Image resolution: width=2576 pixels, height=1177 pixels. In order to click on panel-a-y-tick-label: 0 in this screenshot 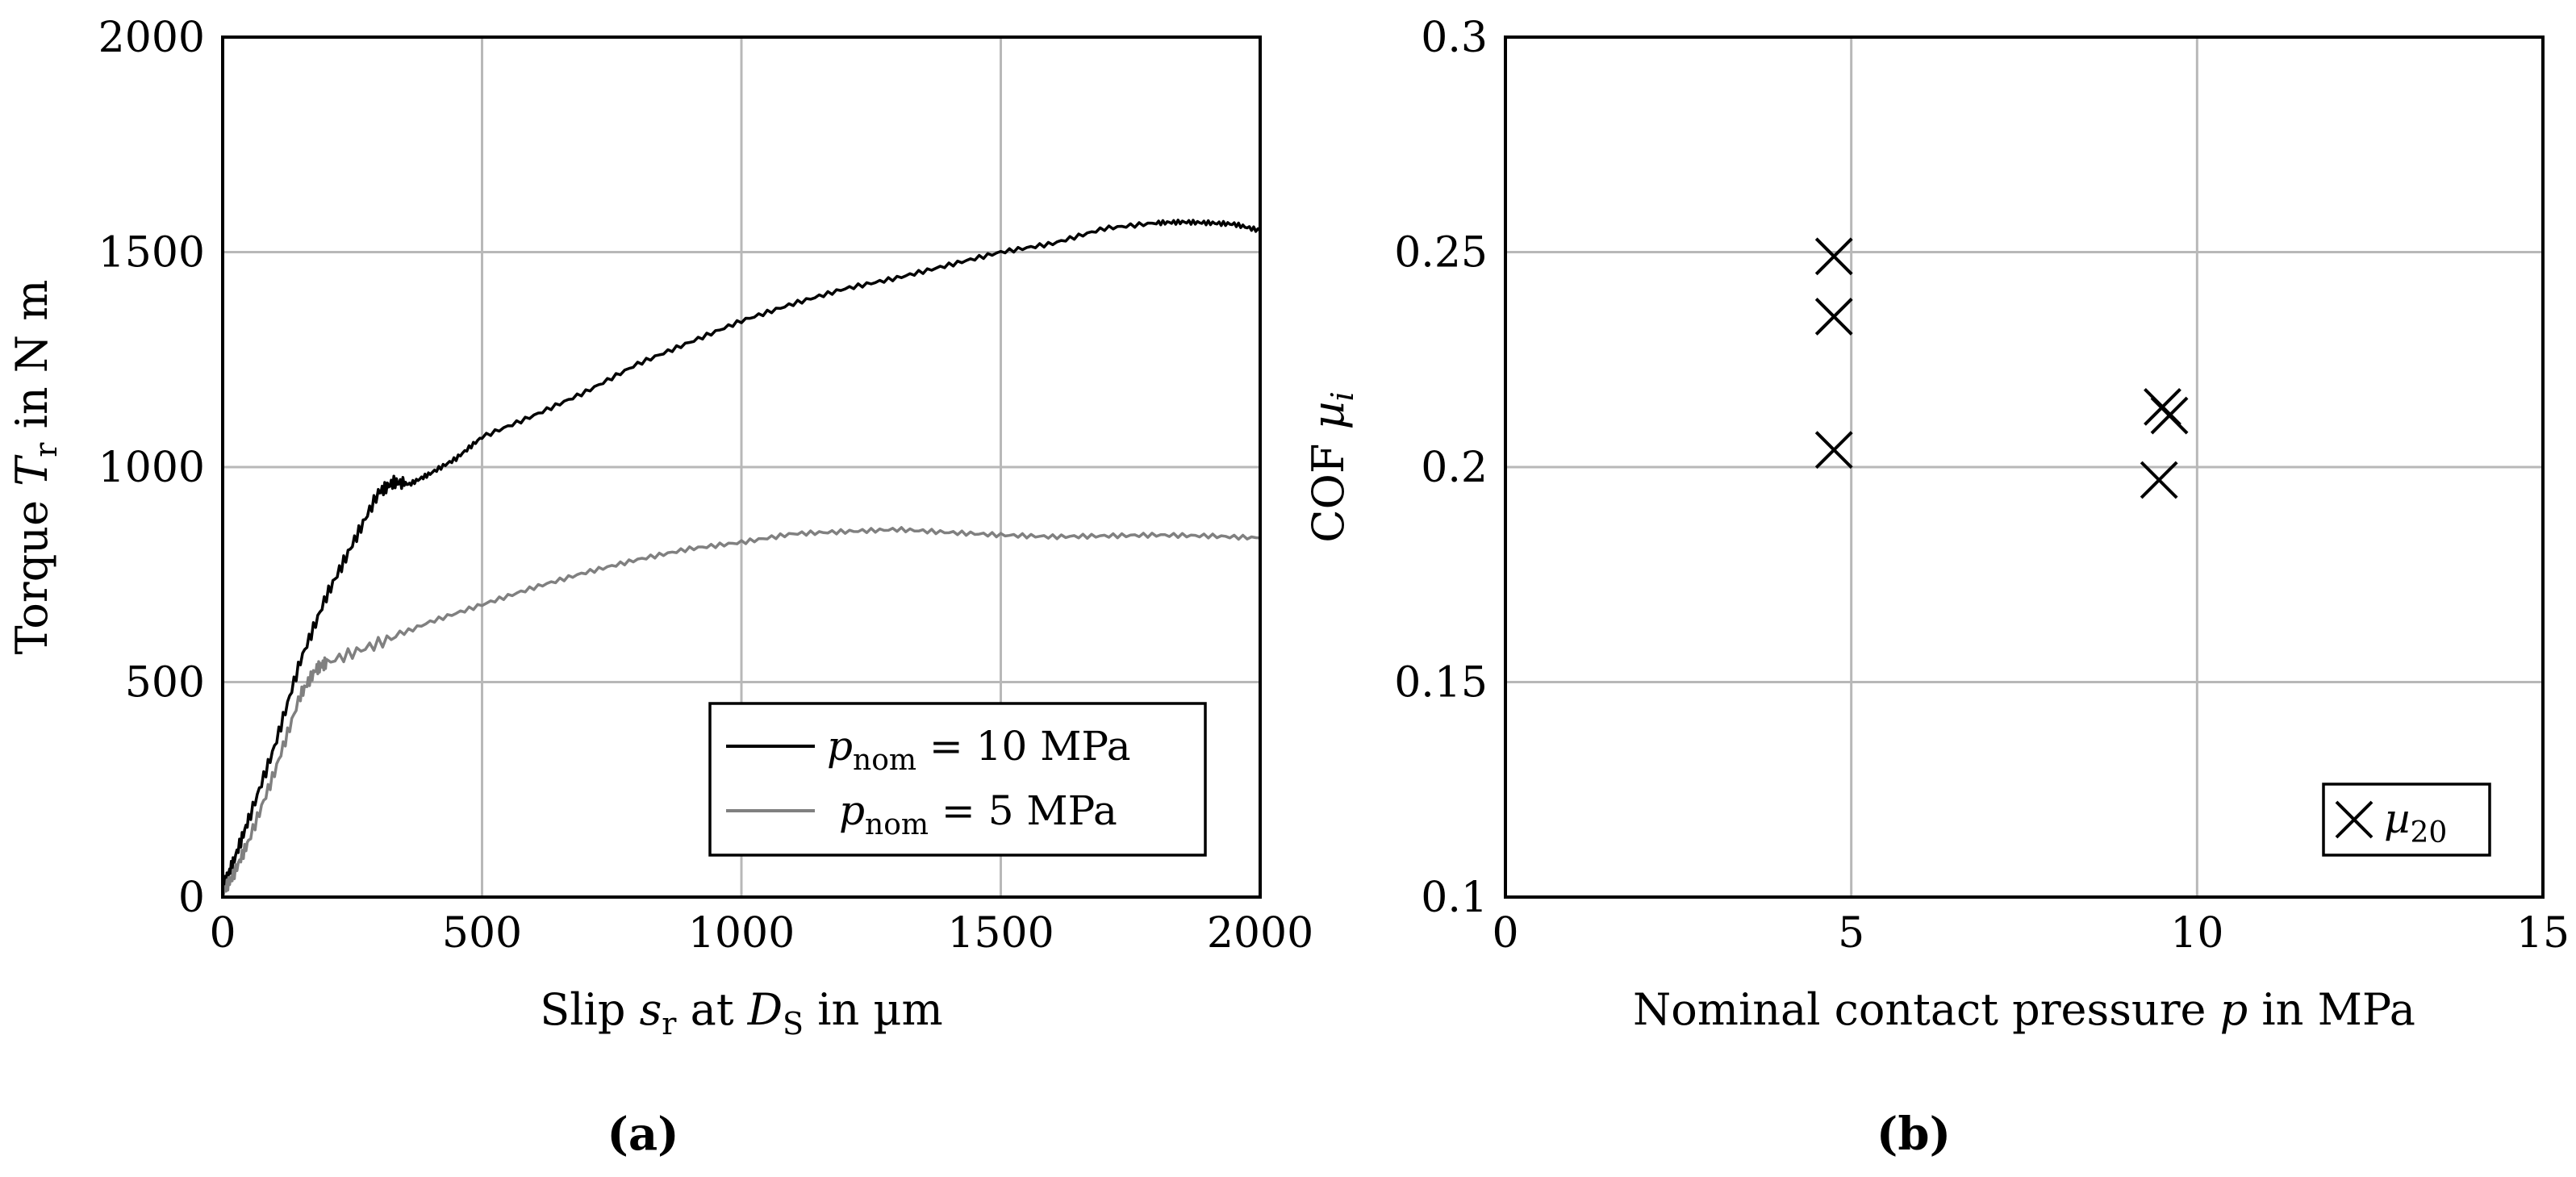, I will do `click(191, 898)`.